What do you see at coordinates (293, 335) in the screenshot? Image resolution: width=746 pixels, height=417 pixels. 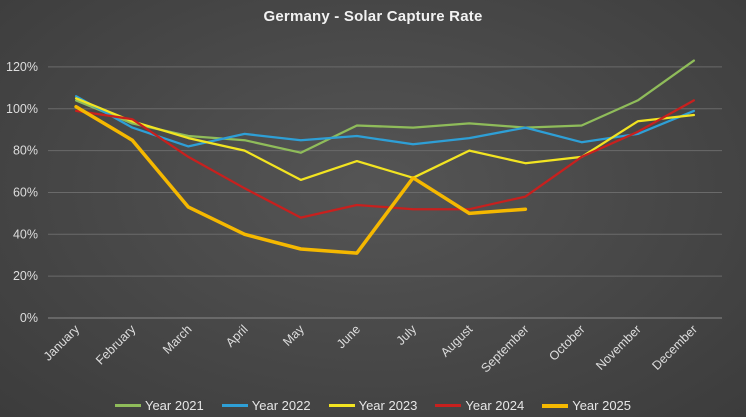 I see `x-tick-label: May` at bounding box center [293, 335].